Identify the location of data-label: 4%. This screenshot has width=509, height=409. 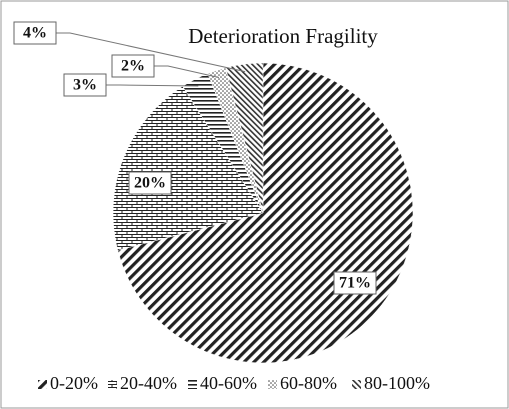
(35, 33).